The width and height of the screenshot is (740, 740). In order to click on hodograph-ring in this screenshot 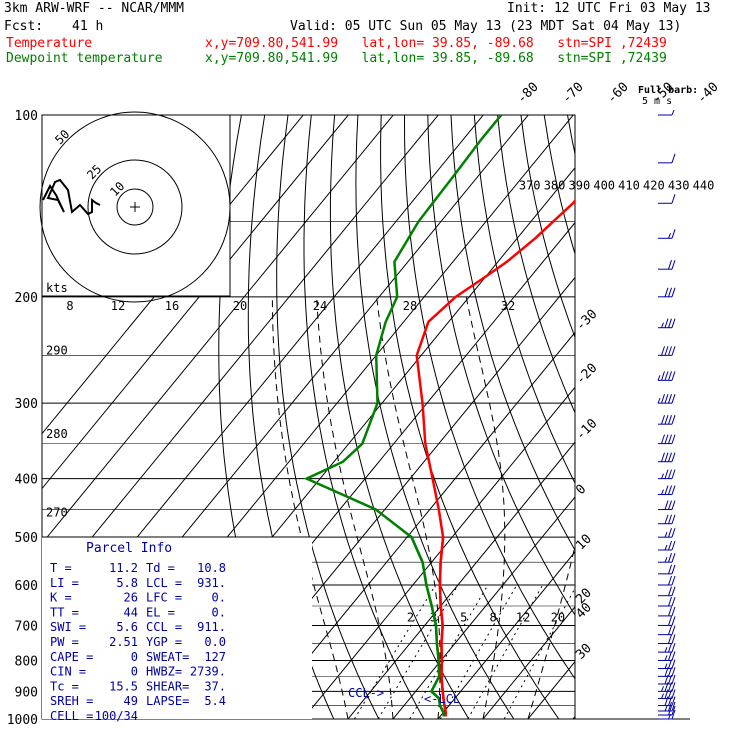, I will do `click(135, 207)`.